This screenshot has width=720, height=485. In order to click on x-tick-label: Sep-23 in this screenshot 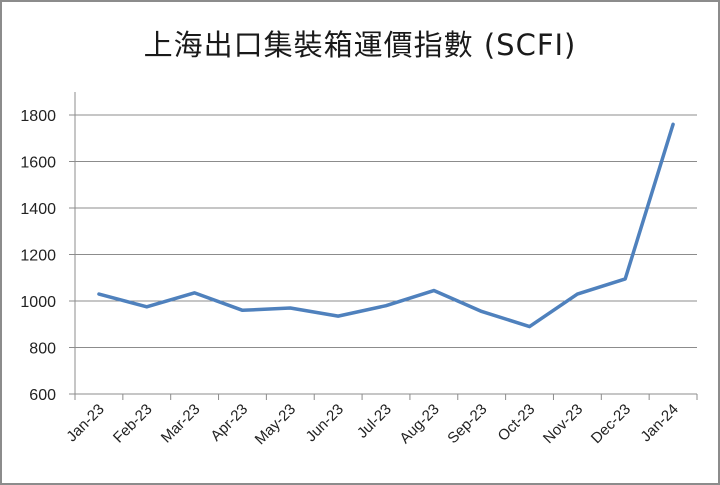, I will do `click(467, 424)`.